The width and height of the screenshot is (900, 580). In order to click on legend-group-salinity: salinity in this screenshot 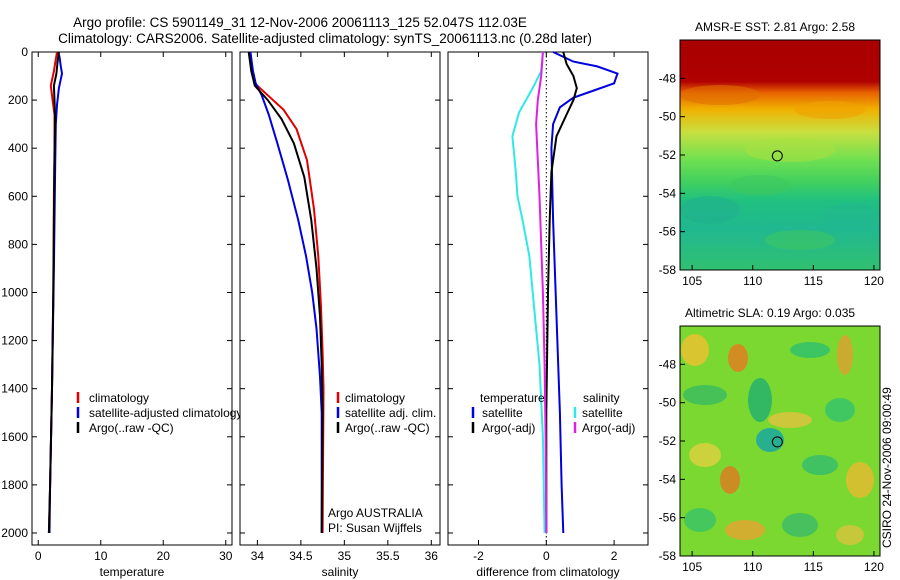, I will do `click(601, 398)`.